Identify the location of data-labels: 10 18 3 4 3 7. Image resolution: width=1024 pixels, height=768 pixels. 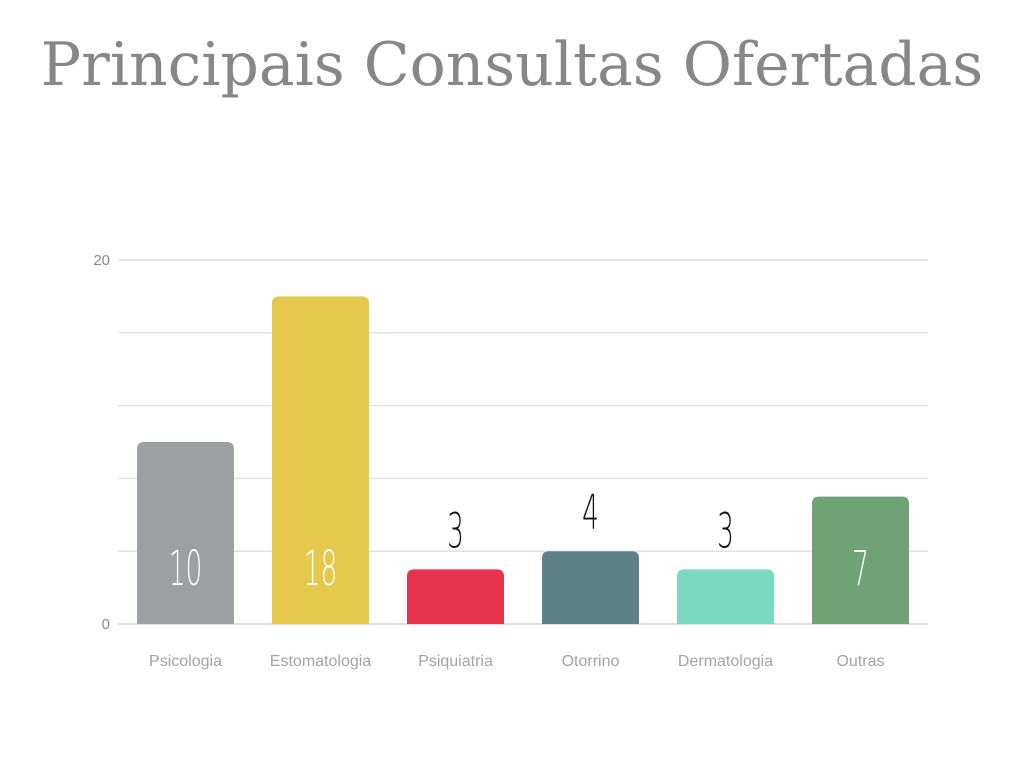
(519, 542).